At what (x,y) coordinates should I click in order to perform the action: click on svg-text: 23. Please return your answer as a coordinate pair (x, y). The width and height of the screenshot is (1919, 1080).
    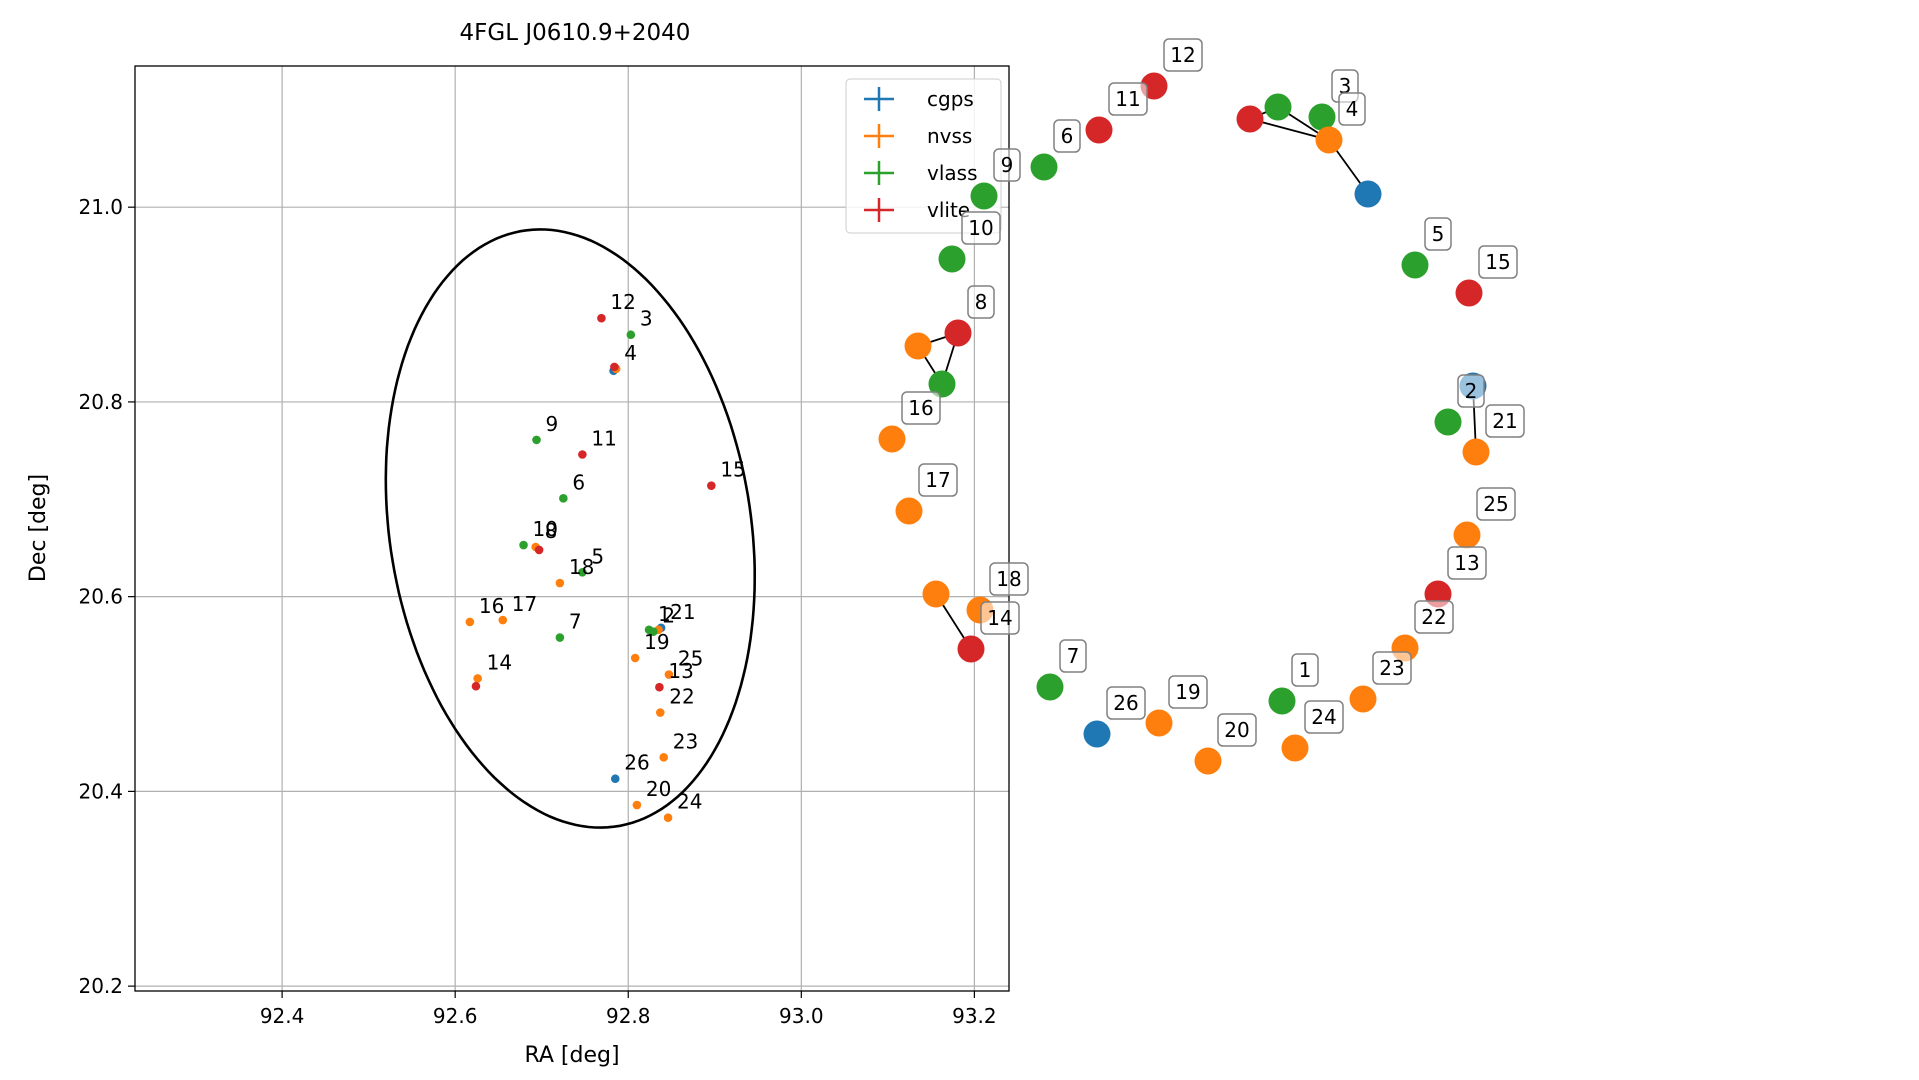
    Looking at the image, I should click on (1391, 668).